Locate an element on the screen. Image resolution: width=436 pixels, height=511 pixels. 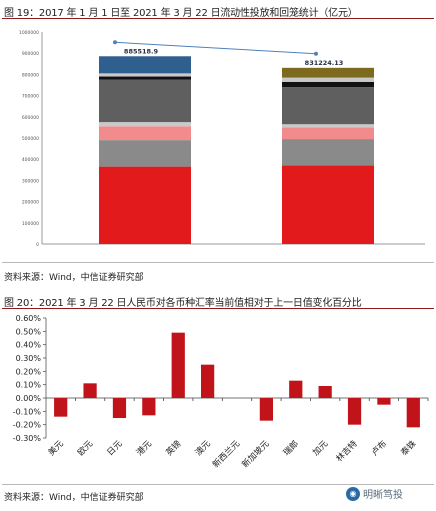
y-tick-label: 800000 is located at coordinates (30, 75).